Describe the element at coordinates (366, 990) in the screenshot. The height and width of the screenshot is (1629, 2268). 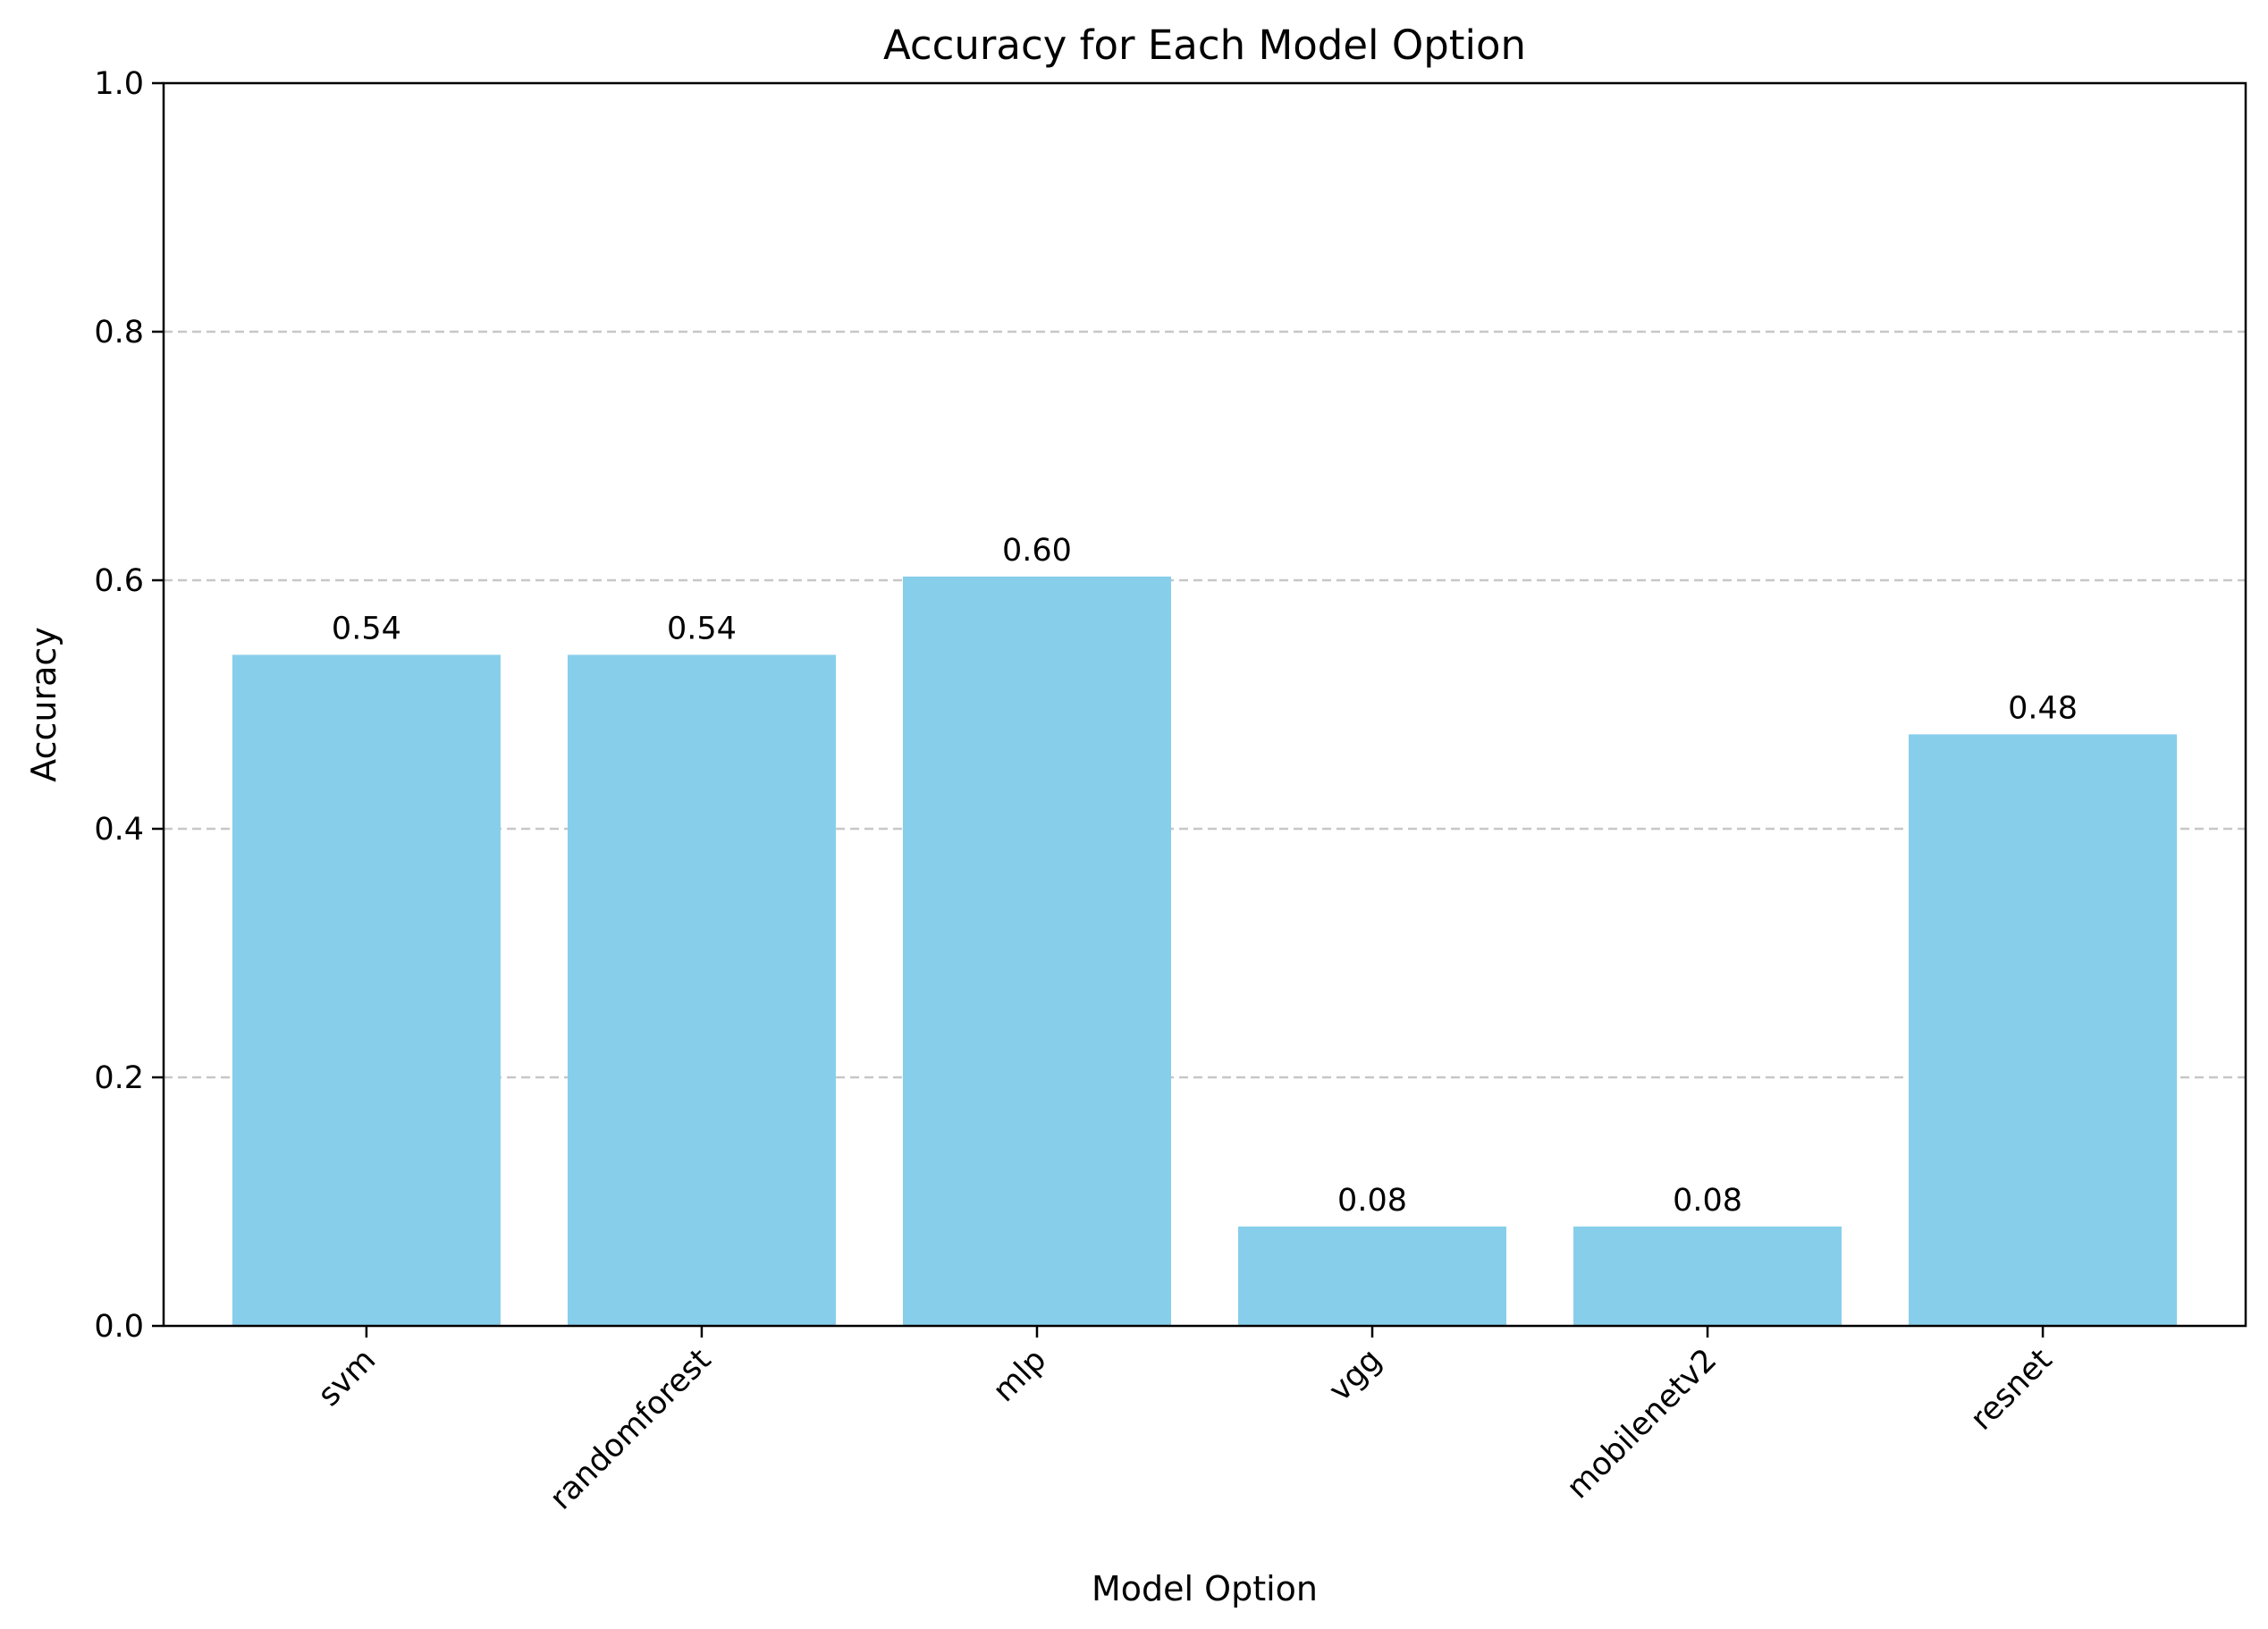
I see `bar-svm` at that location.